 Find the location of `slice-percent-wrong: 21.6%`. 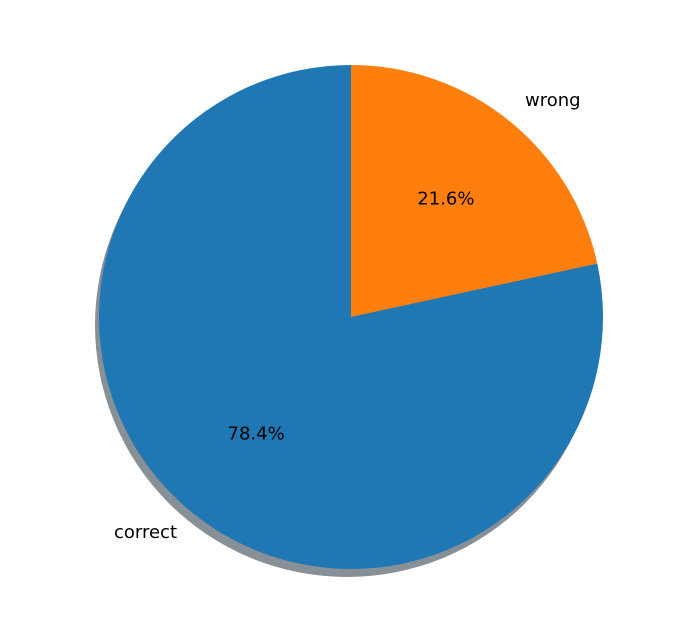

slice-percent-wrong: 21.6% is located at coordinates (445, 198).